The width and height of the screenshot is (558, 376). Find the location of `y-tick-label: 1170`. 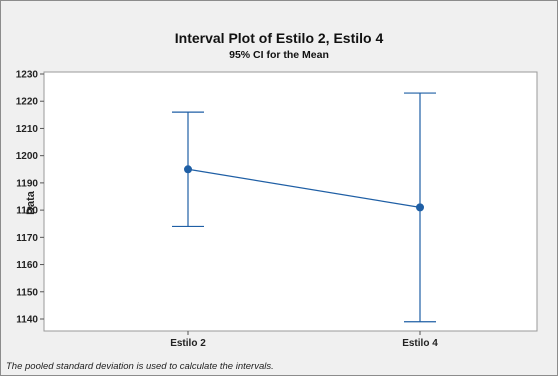

y-tick-label: 1170 is located at coordinates (27, 238).